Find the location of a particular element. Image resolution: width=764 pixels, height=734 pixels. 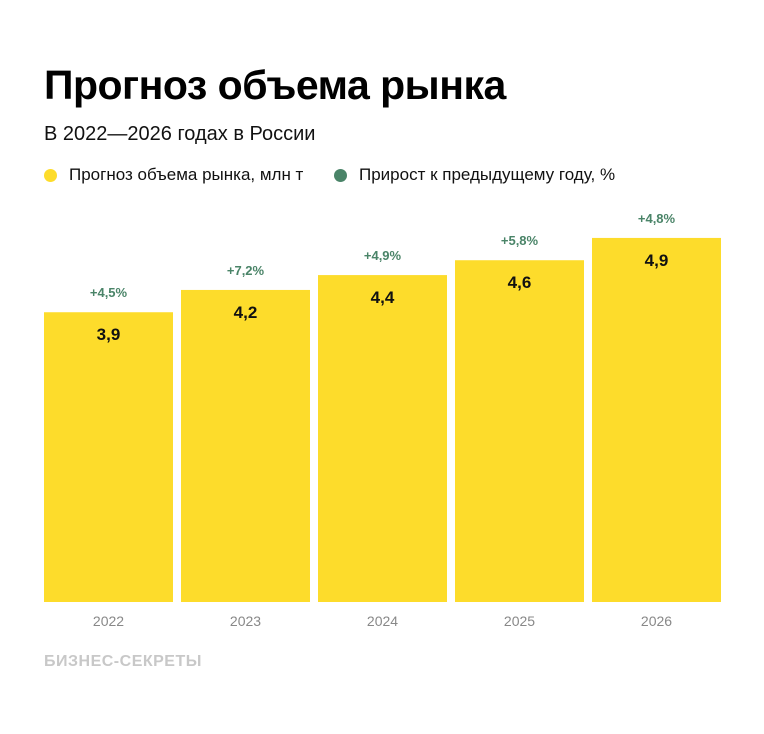

growth-label-2023: +7,2% is located at coordinates (246, 270).